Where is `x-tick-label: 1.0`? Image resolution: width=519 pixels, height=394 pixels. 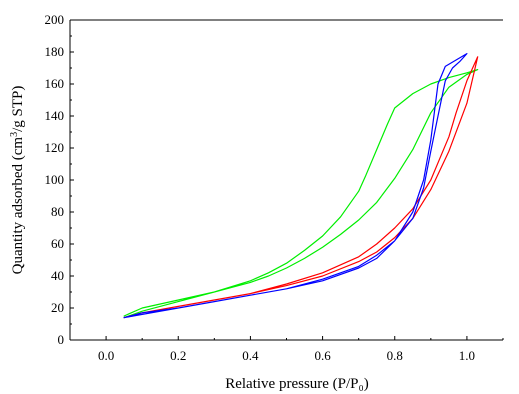 x-tick-label: 1.0 is located at coordinates (467, 355).